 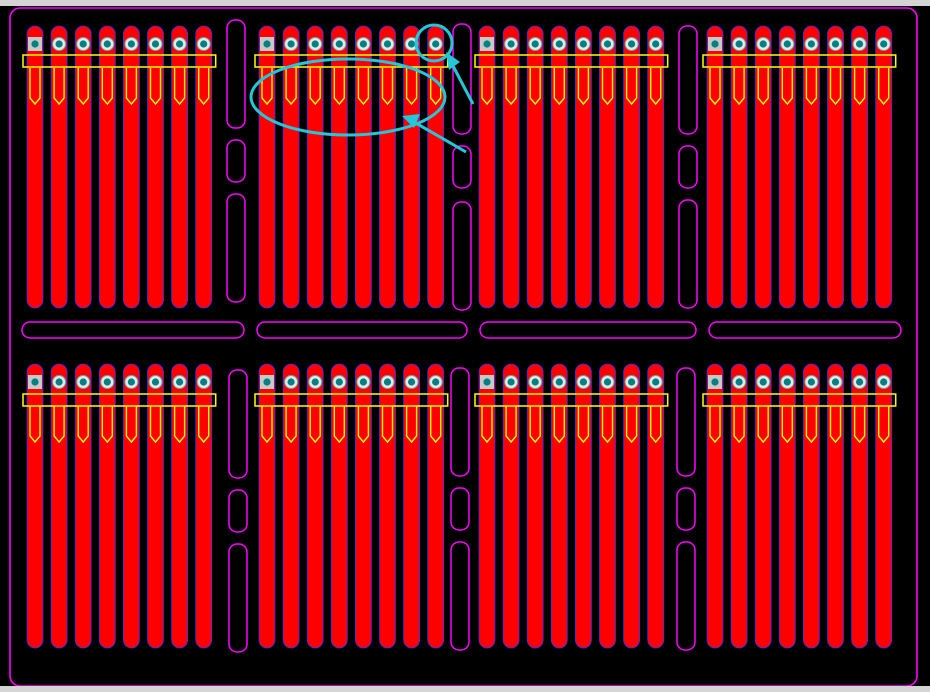 What do you see at coordinates (411, 121) in the screenshot?
I see `annotation-arrowhead-ellipse` at bounding box center [411, 121].